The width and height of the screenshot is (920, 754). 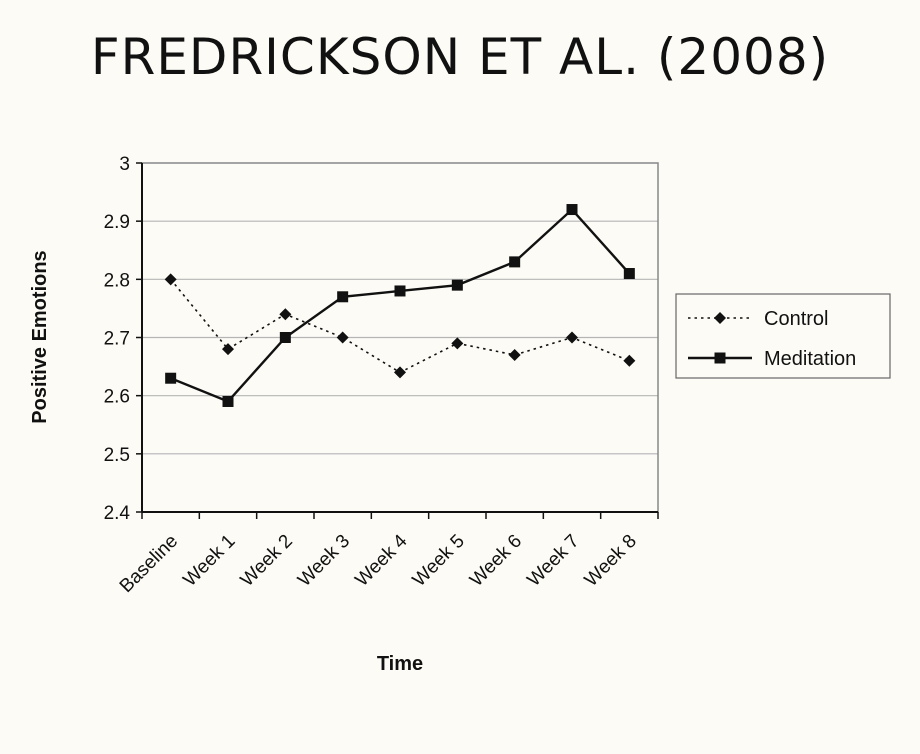 I want to click on x-tick-label: Week 3, so click(x=324, y=561).